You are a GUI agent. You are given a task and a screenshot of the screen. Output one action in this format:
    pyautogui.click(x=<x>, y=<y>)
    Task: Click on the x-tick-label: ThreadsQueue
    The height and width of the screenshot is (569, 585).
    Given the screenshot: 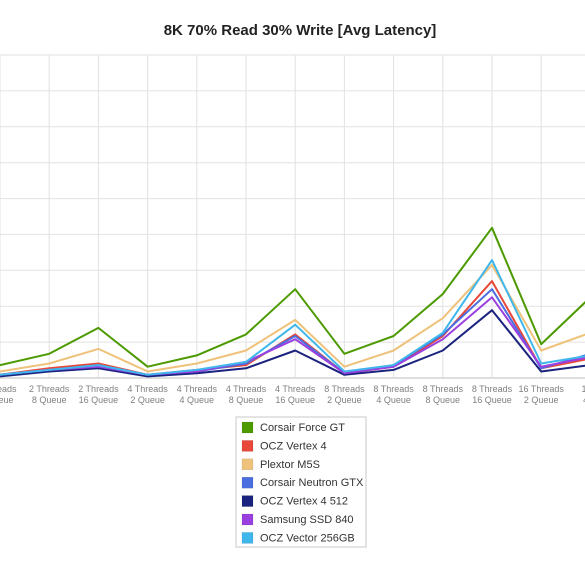 What is the action you would take?
    pyautogui.click(x=8, y=394)
    